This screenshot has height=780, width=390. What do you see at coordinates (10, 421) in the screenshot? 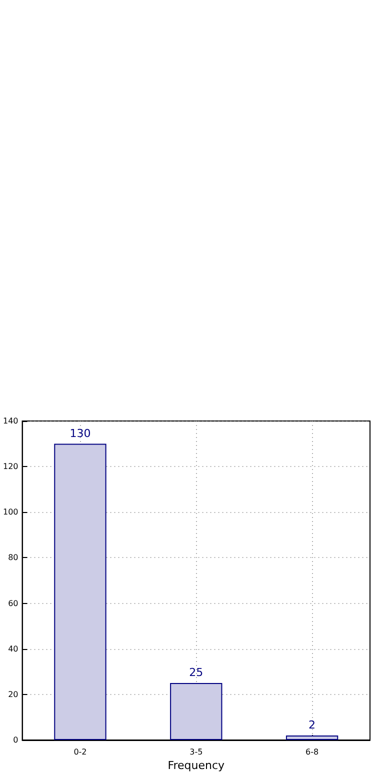
I see `y-tick-label: 140` at bounding box center [10, 421].